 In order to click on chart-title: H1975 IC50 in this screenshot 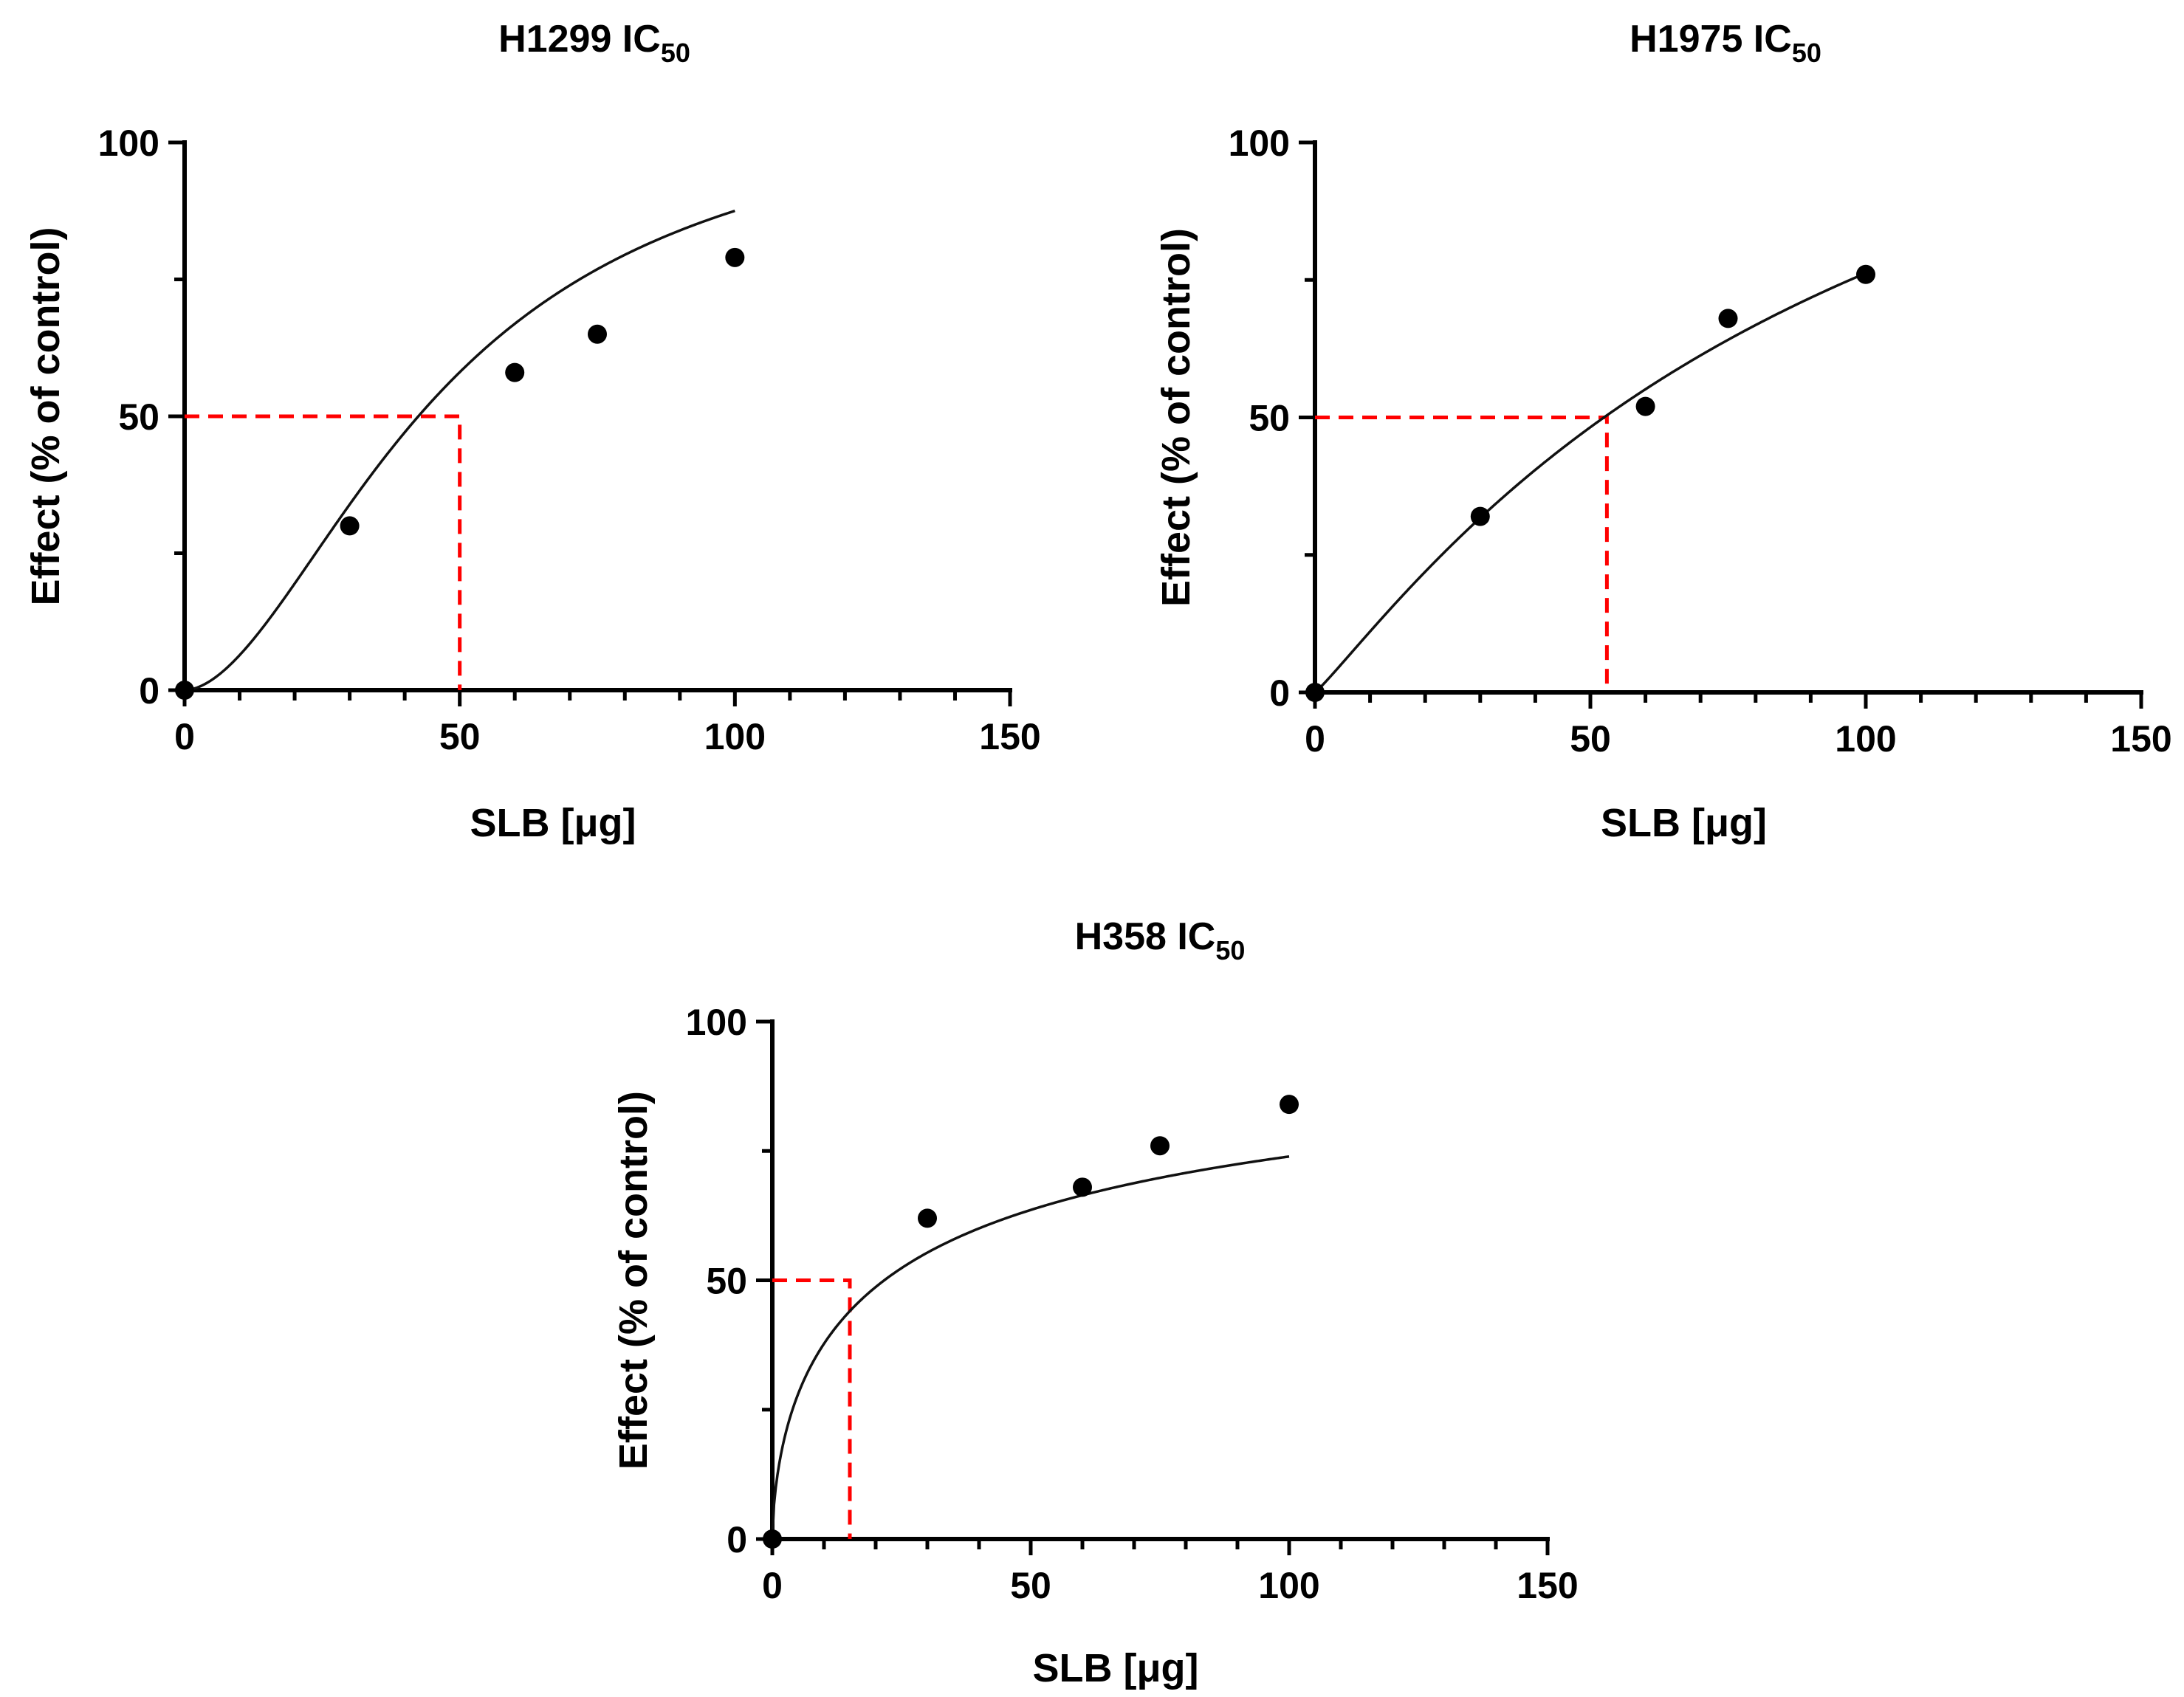, I will do `click(1726, 43)`.